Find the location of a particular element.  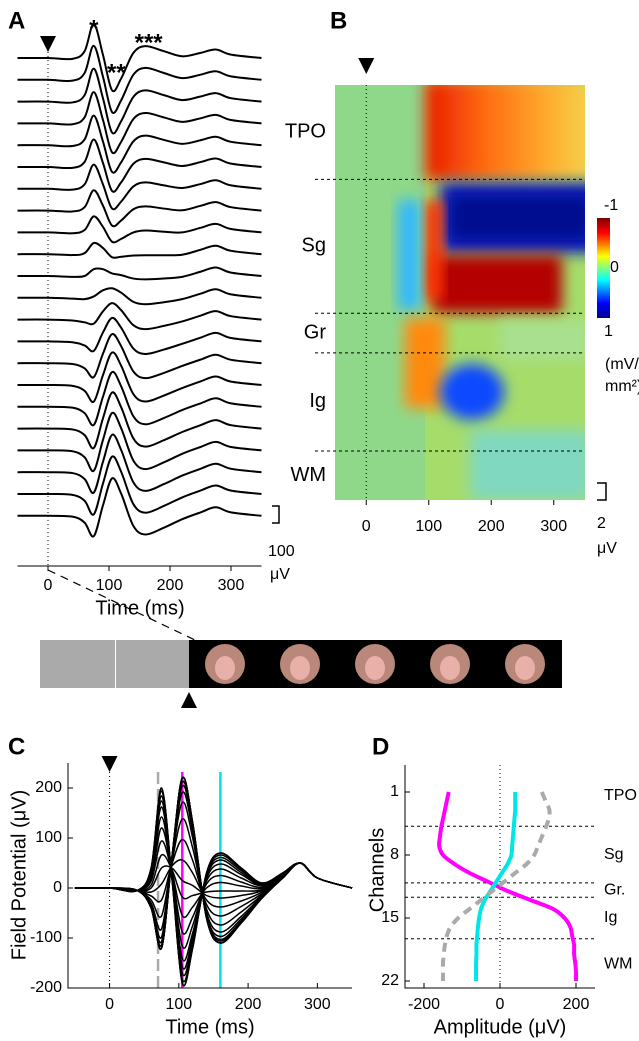

colorbar-tick-label: 0 is located at coordinates (614, 267).